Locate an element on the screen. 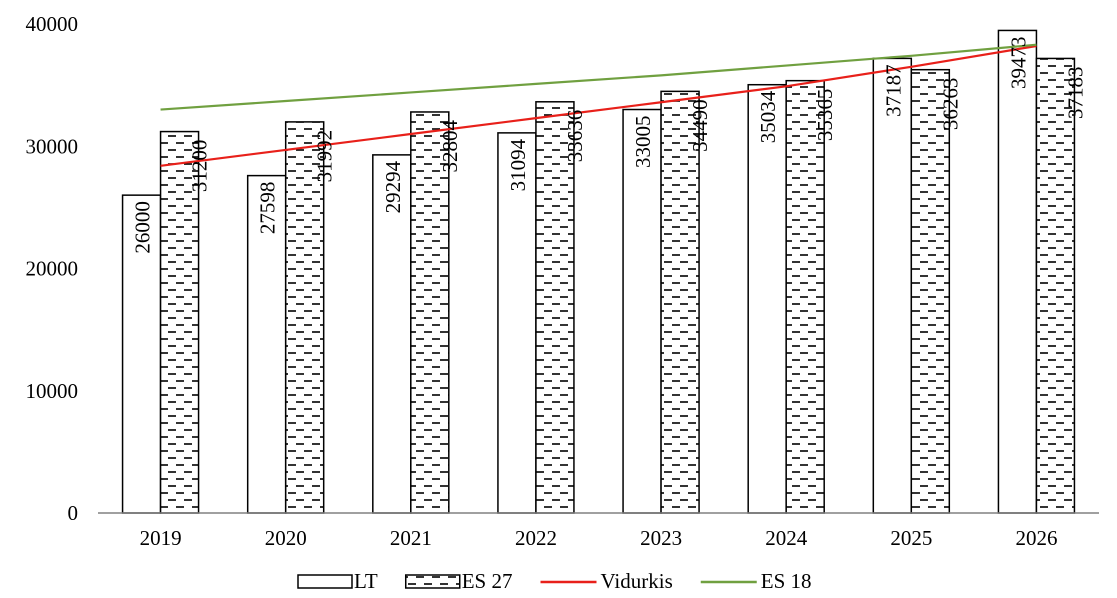 The width and height of the screenshot is (1117, 598). legend-label: Vidurkis is located at coordinates (637, 581).